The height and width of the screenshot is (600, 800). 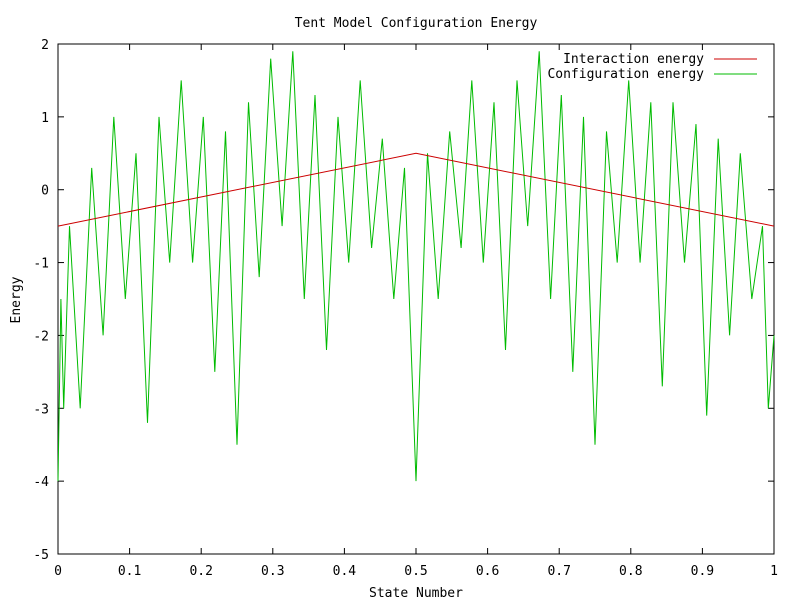 I want to click on y-tick-label: -3, so click(x=41, y=409).